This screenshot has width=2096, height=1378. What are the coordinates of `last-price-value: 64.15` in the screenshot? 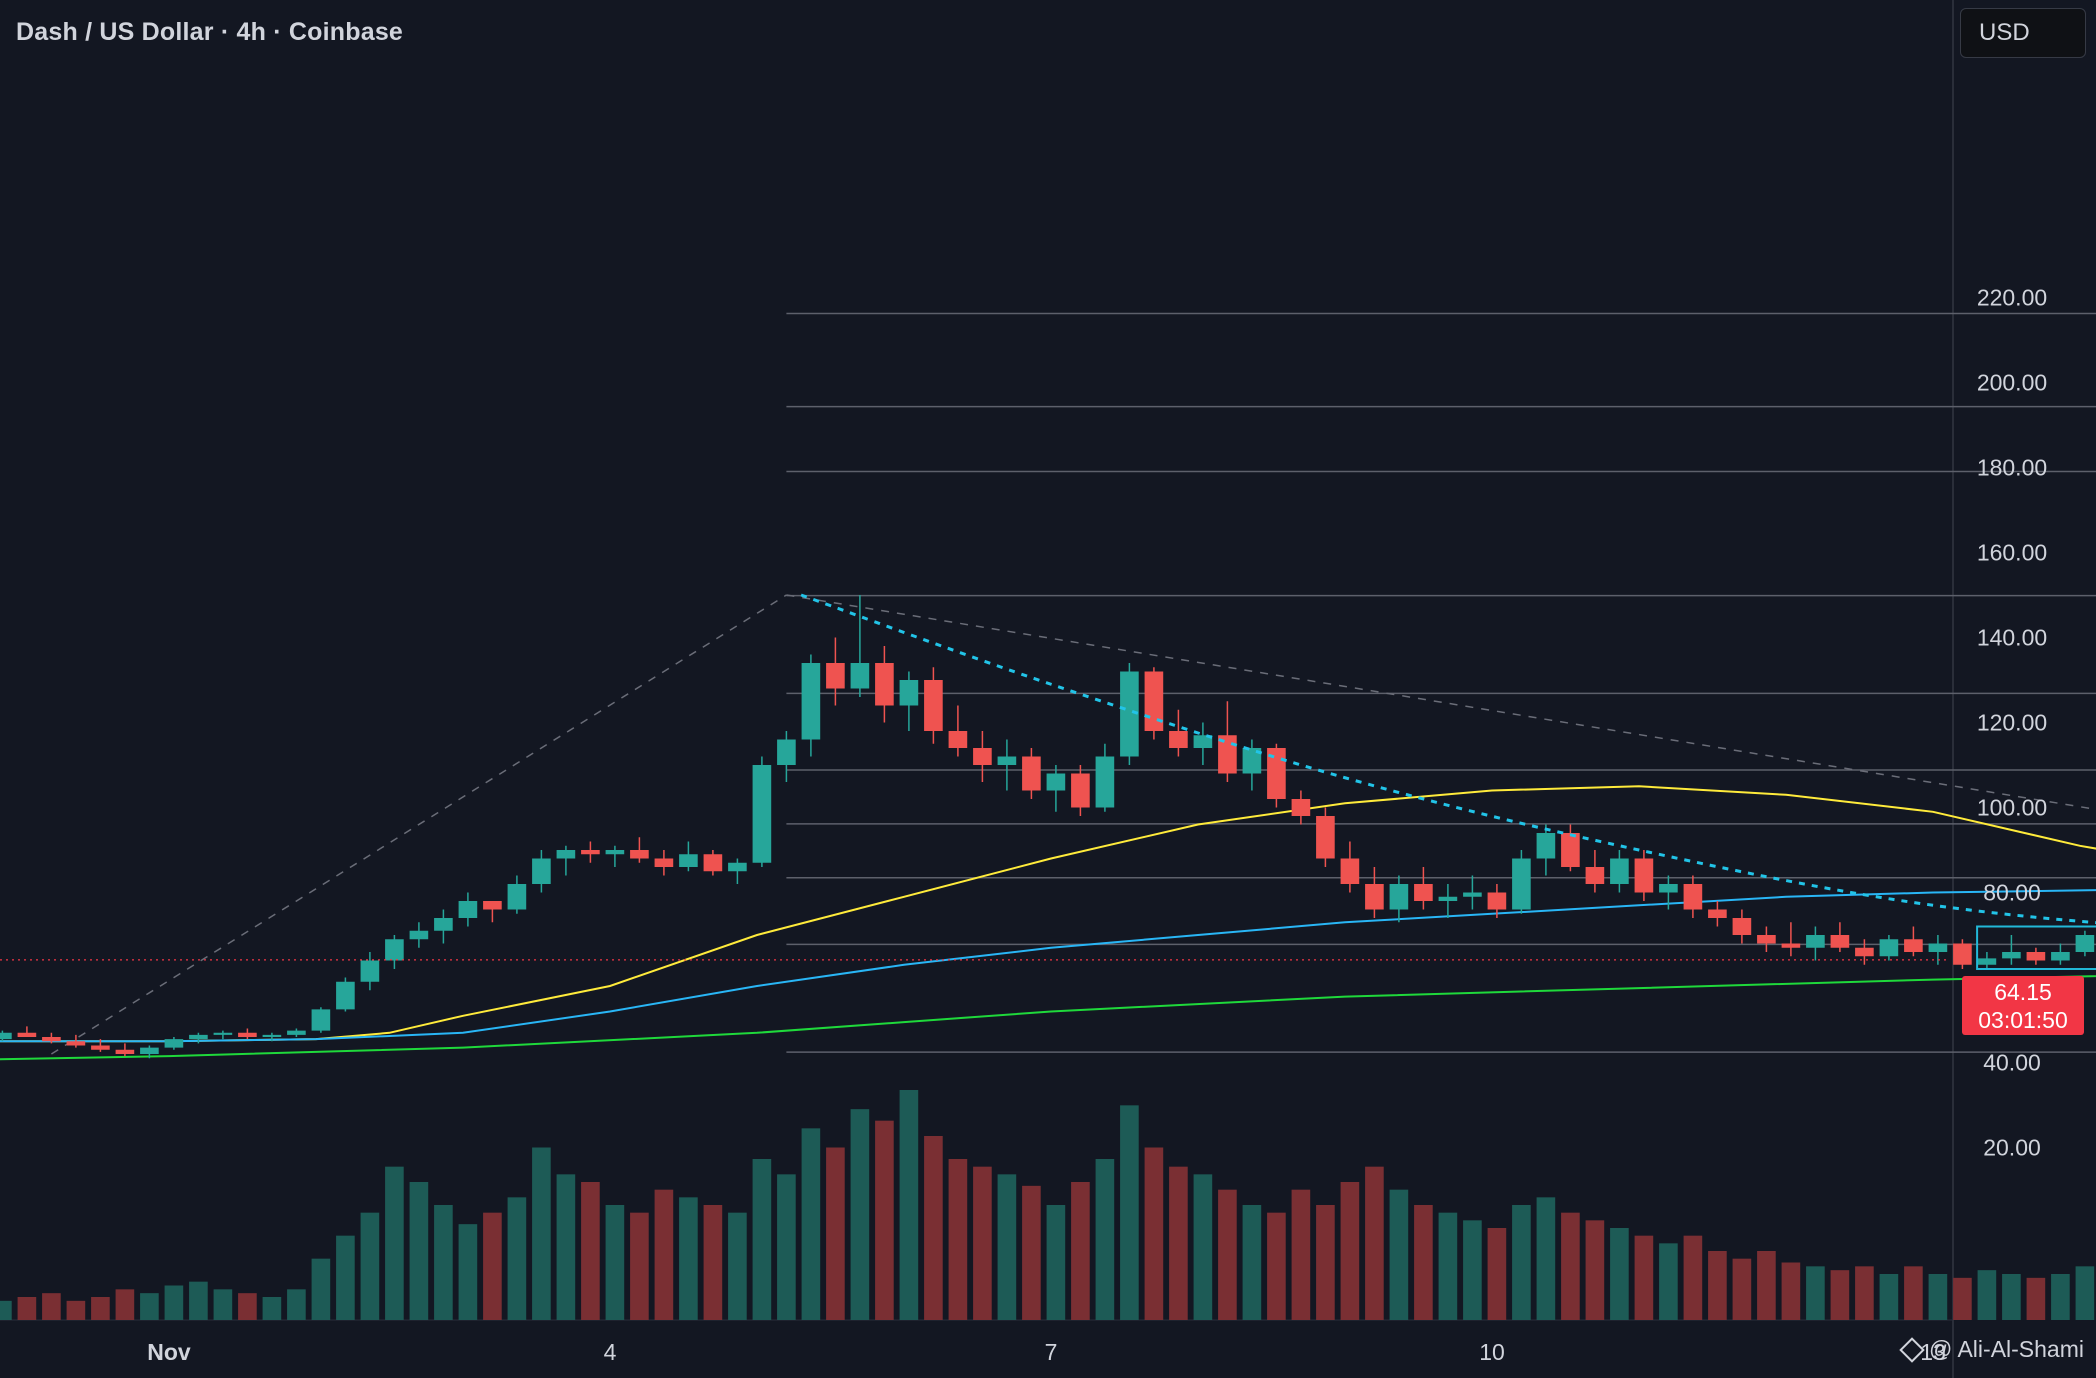 It's located at (2023, 992).